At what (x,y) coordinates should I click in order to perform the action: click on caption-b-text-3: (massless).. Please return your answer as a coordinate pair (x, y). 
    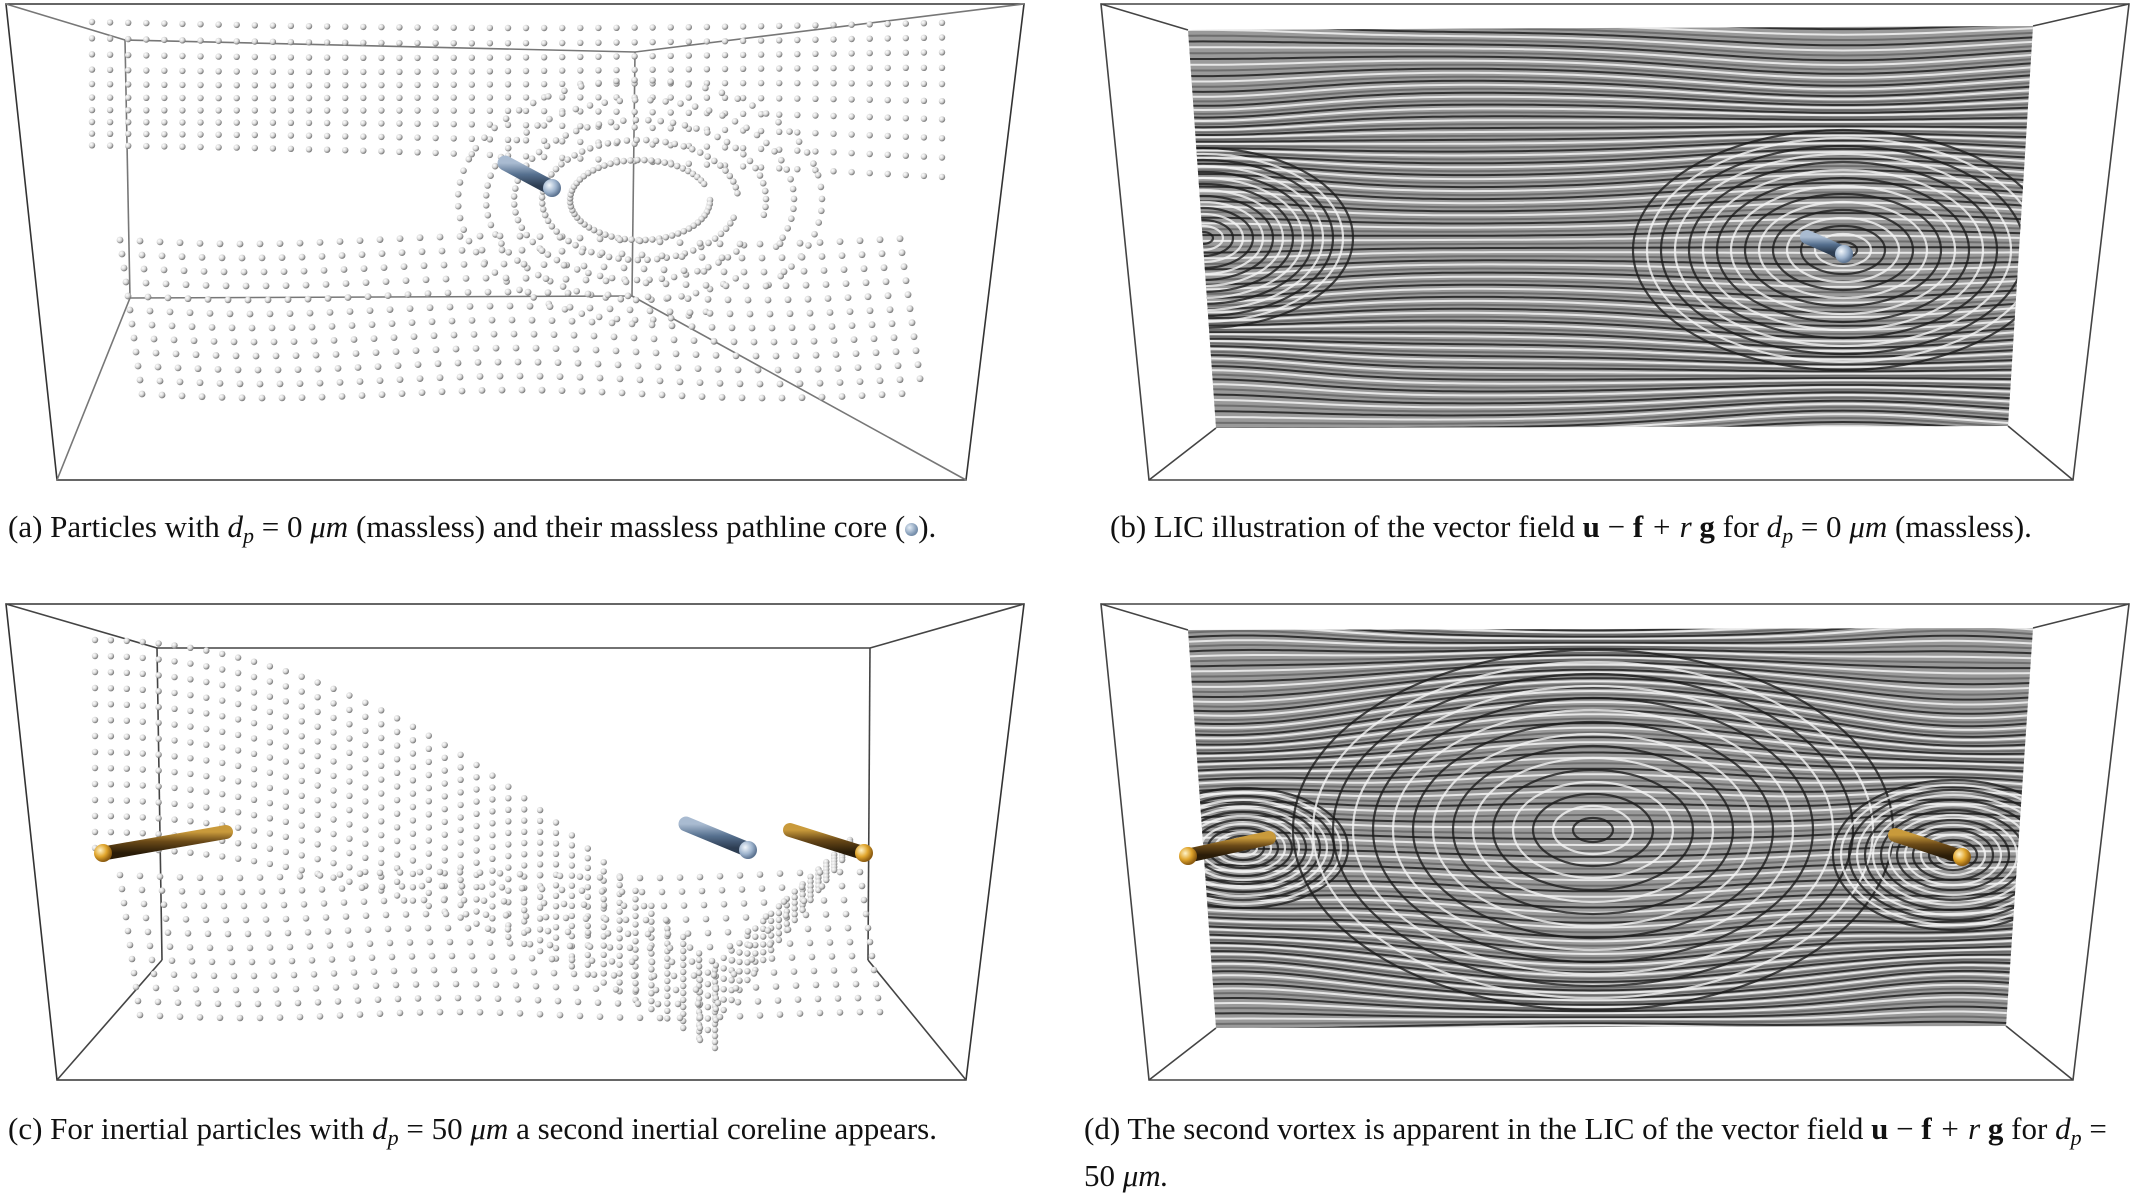
    Looking at the image, I should click on (1963, 526).